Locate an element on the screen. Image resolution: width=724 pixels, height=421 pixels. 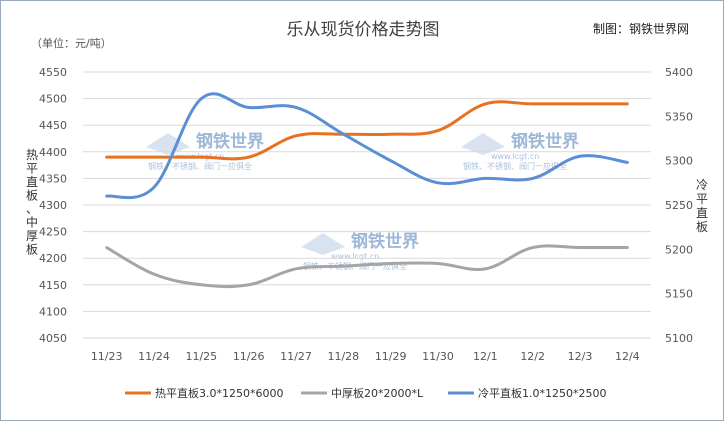
left-tick-label: 4350 is located at coordinates (53, 178).